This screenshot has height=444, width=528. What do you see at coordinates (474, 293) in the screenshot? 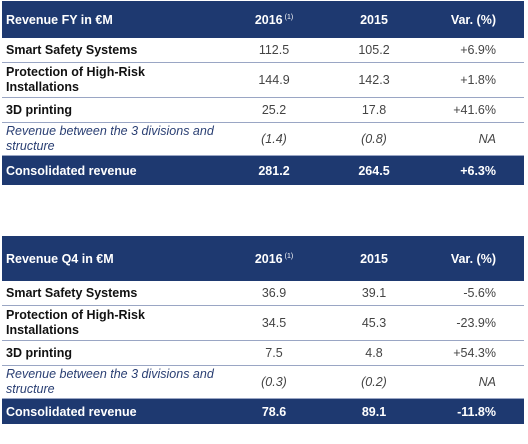
I see `value-var: -5.6%` at bounding box center [474, 293].